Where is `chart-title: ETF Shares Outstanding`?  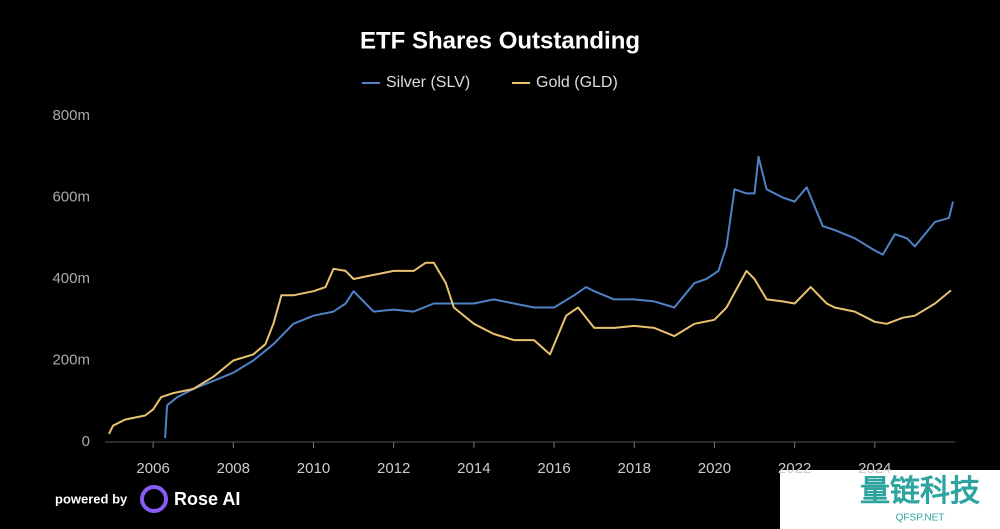
chart-title: ETF Shares Outstanding is located at coordinates (500, 40).